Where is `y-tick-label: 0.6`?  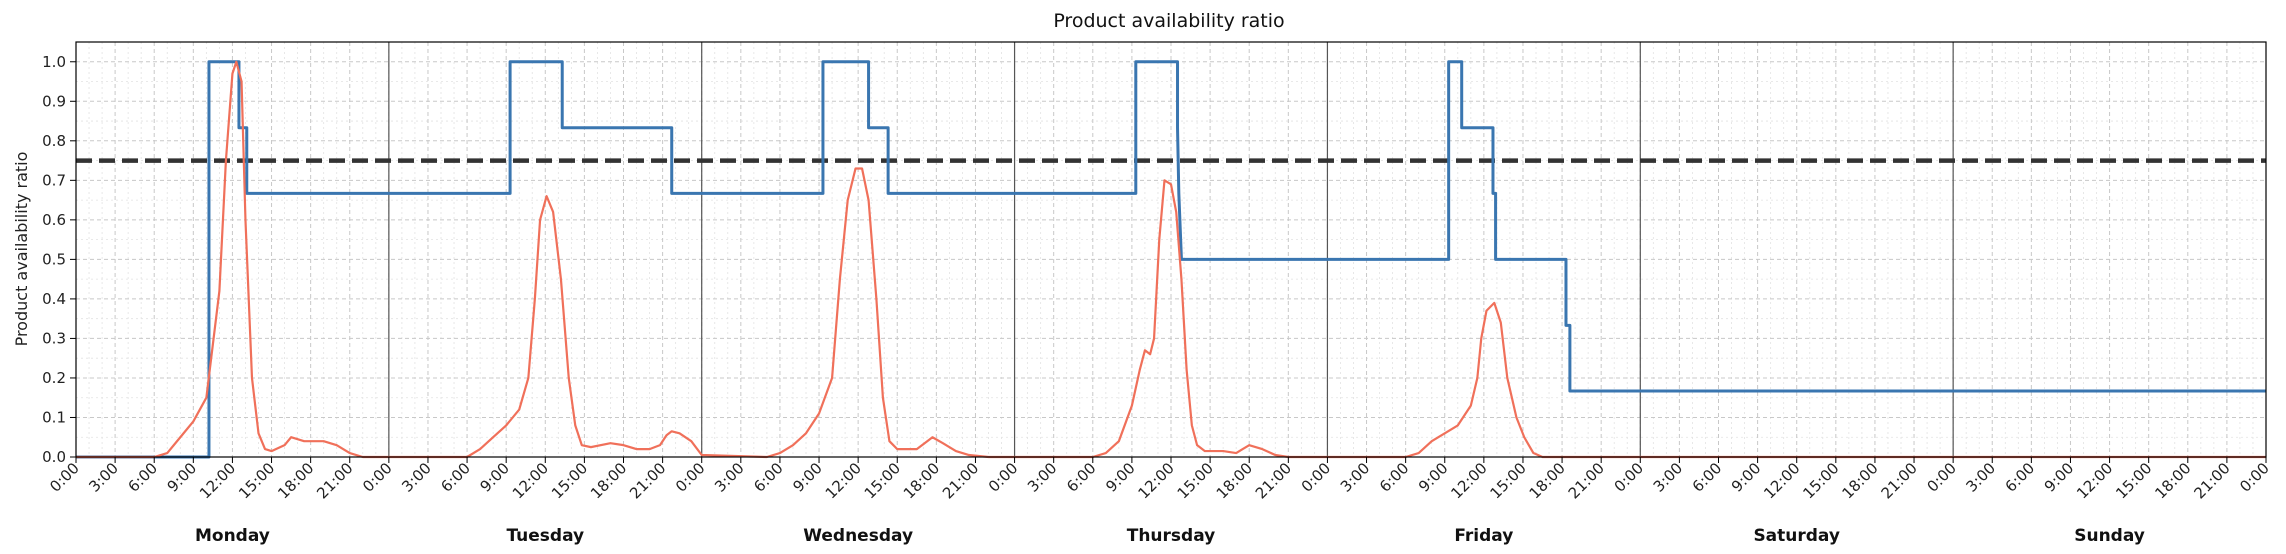 y-tick-label: 0.6 is located at coordinates (54, 220).